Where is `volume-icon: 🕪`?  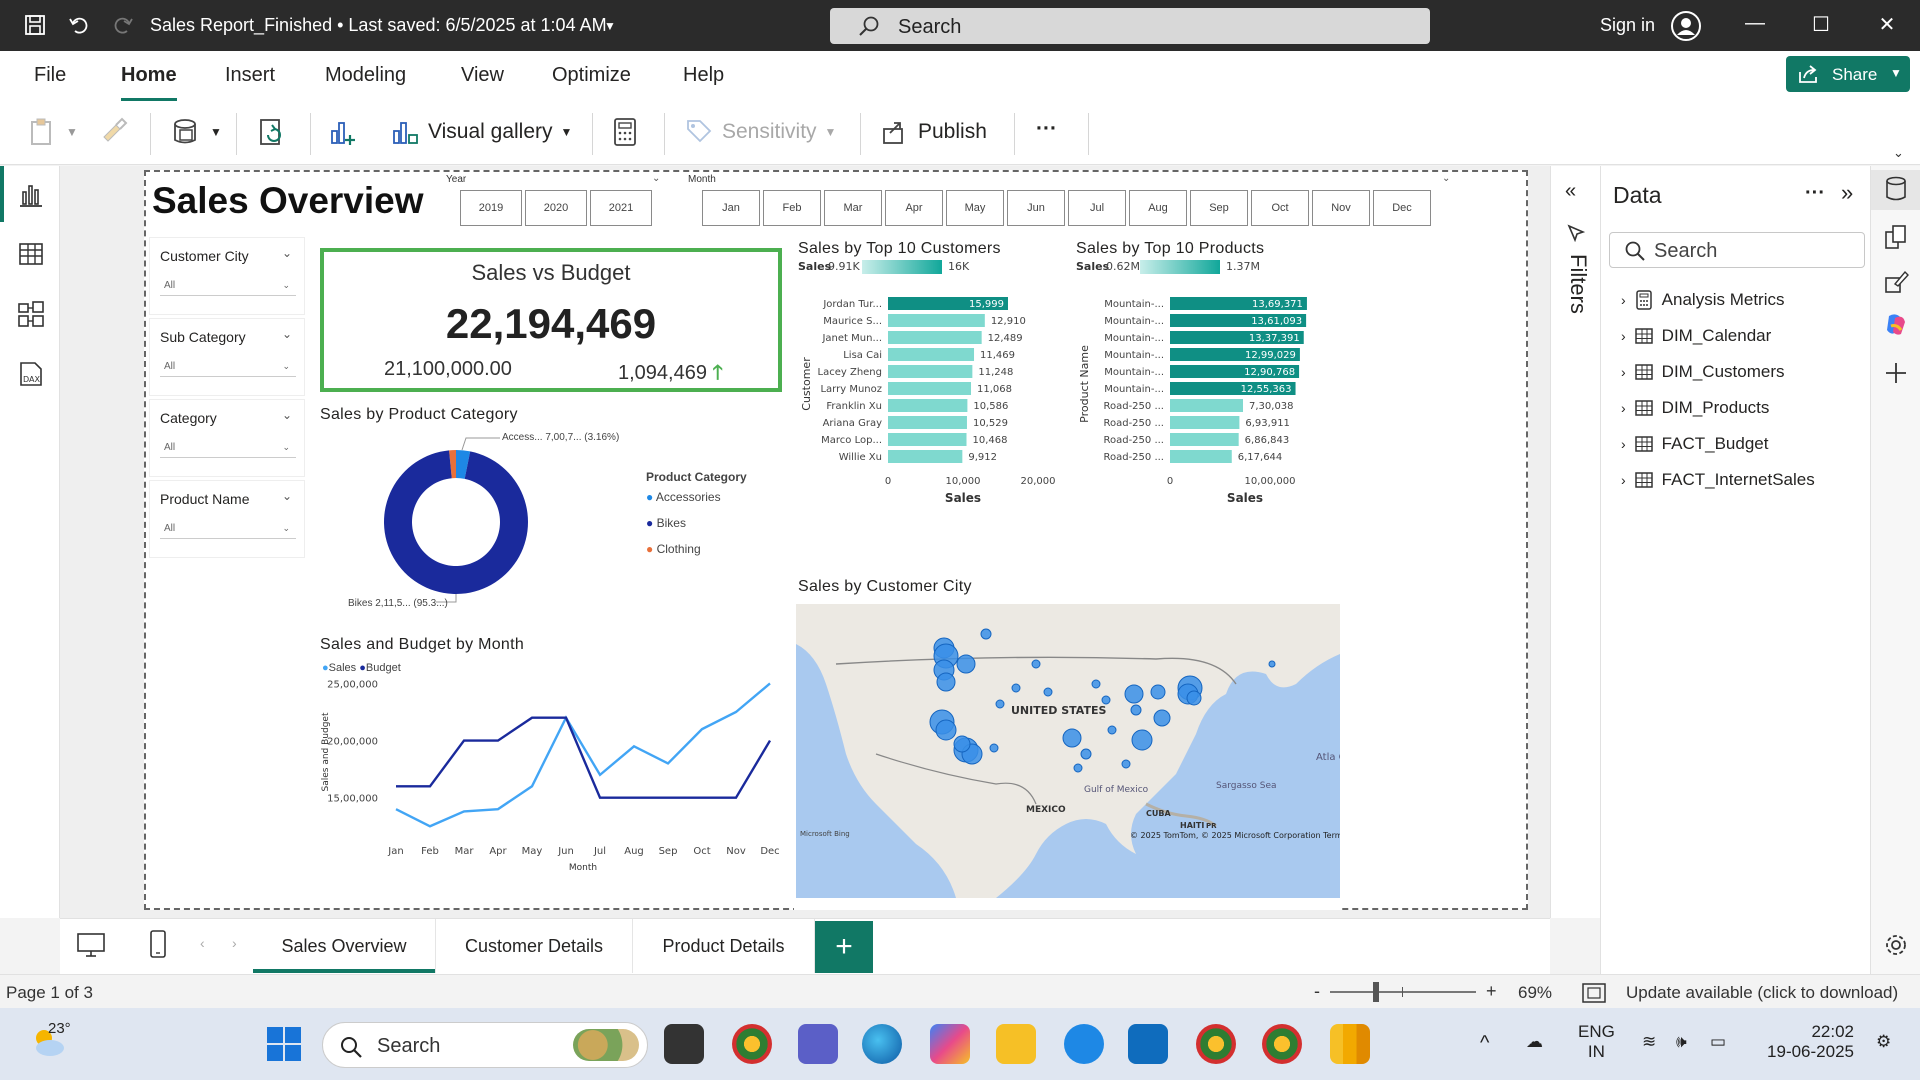
volume-icon: 🕪 is located at coordinates (1681, 1041).